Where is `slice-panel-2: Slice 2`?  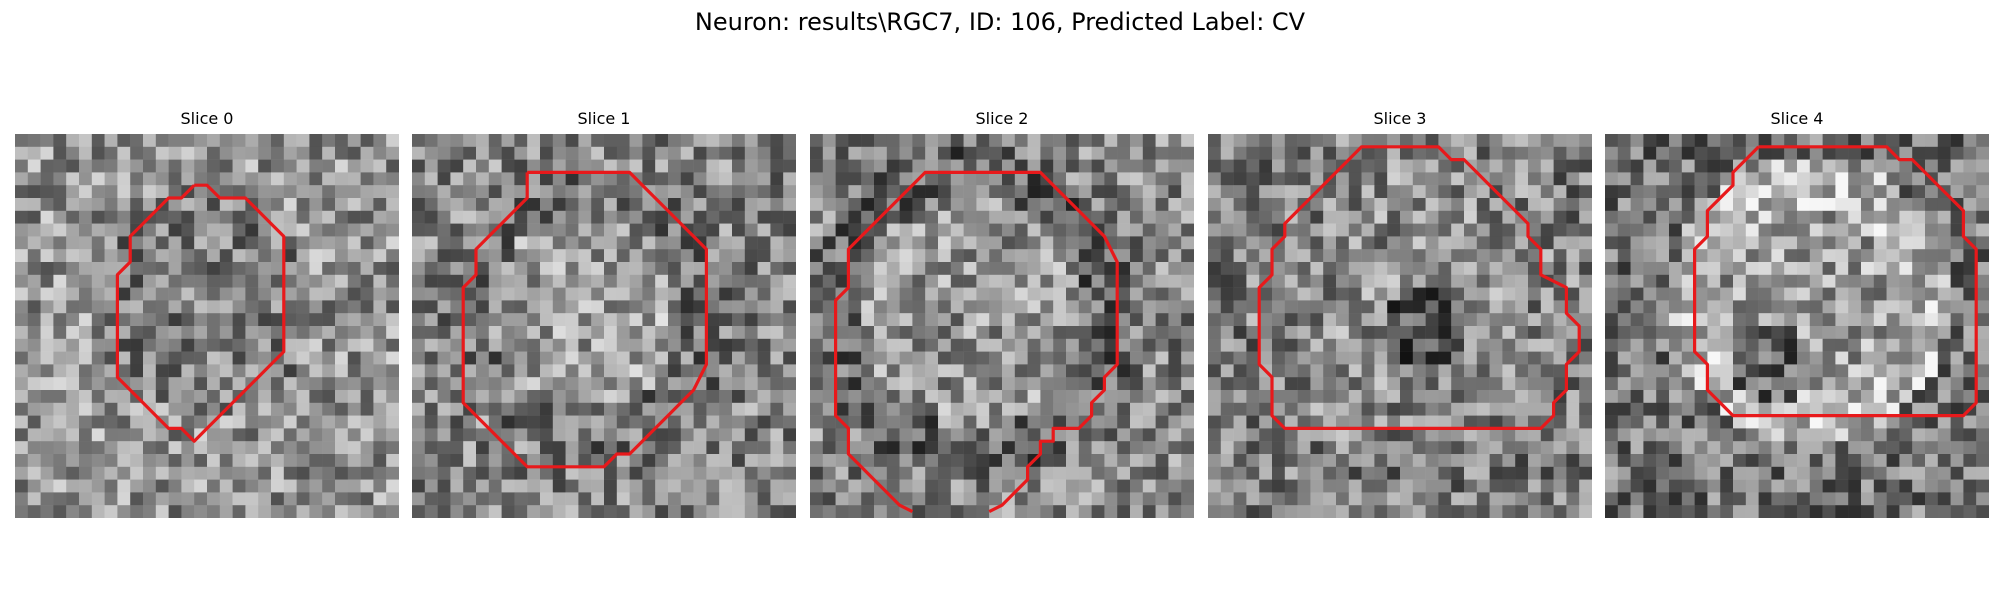
slice-panel-2: Slice 2 is located at coordinates (1002, 314).